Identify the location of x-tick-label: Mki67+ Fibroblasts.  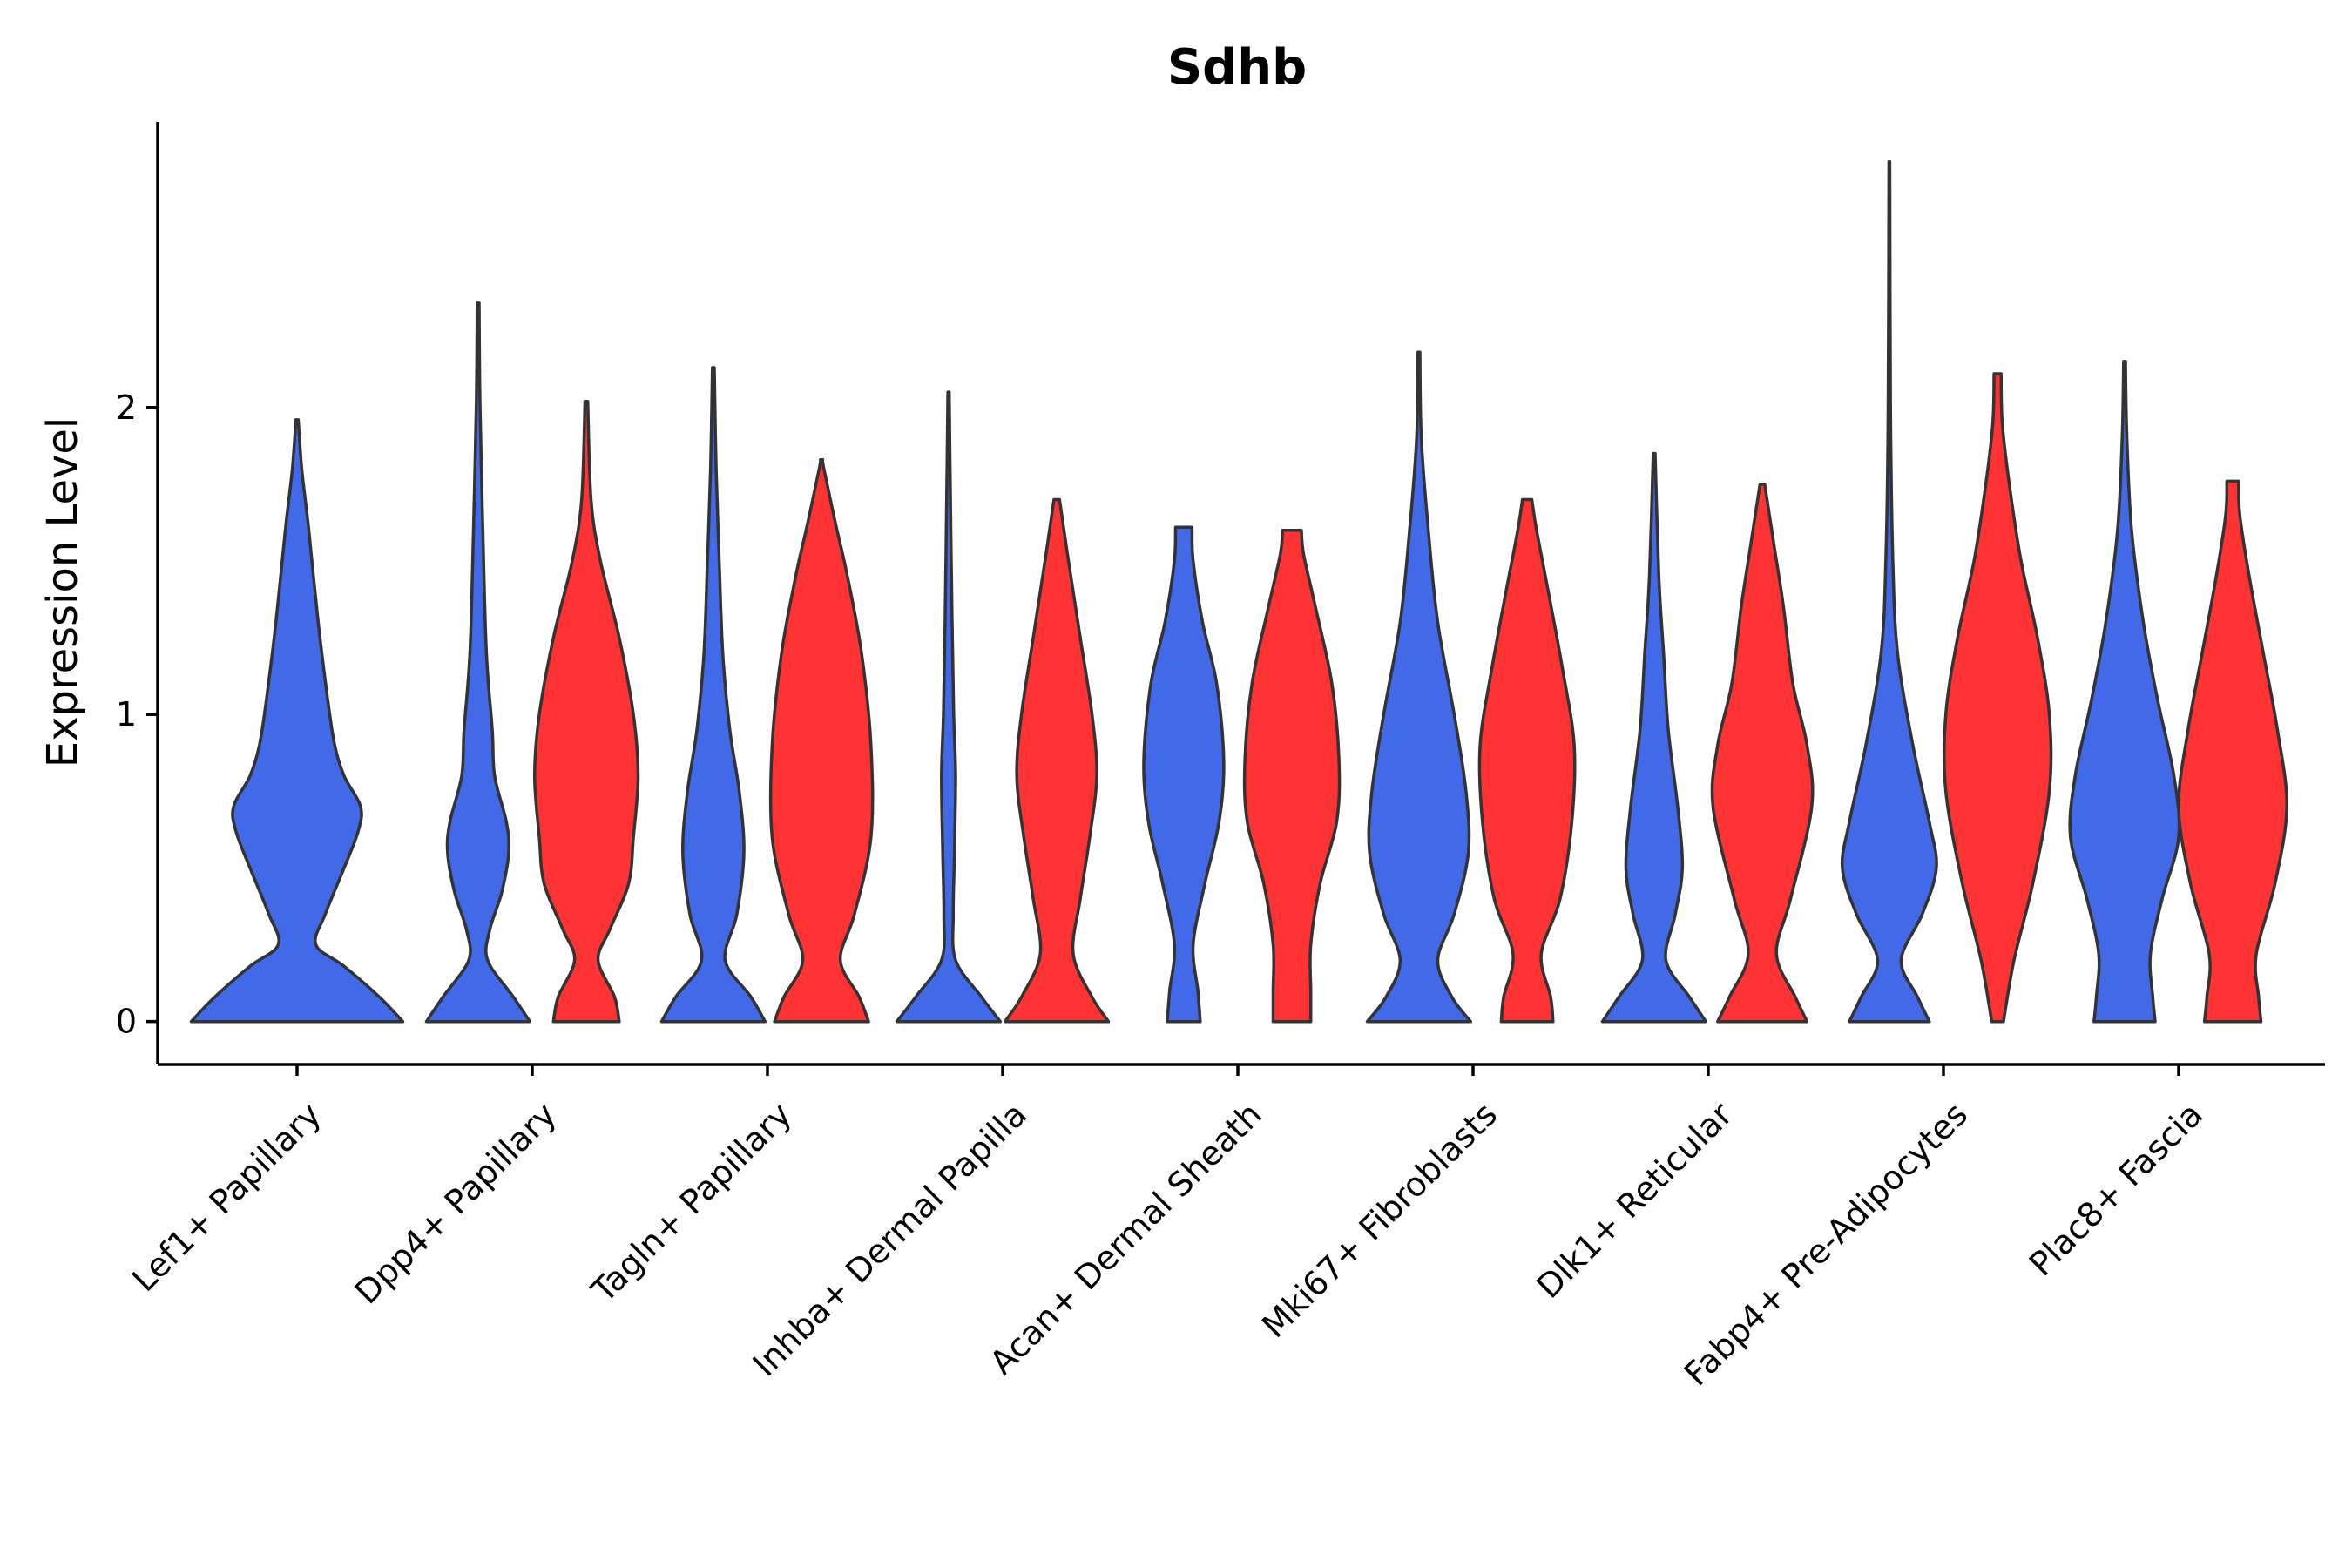
(1379, 1220).